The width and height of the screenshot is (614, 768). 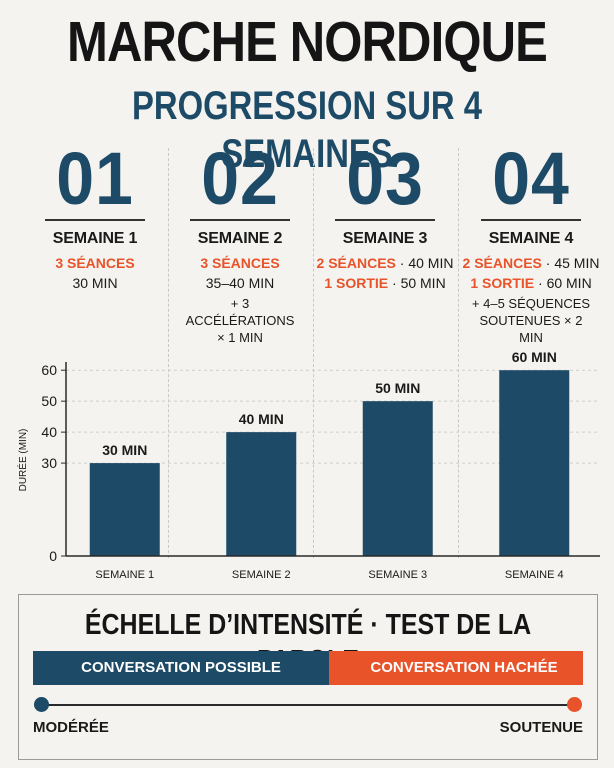 What do you see at coordinates (541, 727) in the screenshot?
I see `scale-right-end: SOUTENUE` at bounding box center [541, 727].